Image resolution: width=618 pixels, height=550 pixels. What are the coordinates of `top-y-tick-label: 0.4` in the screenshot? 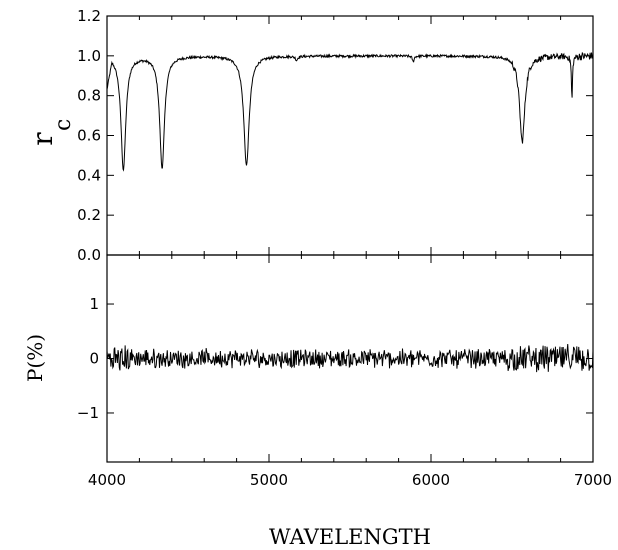 It's located at (89, 175).